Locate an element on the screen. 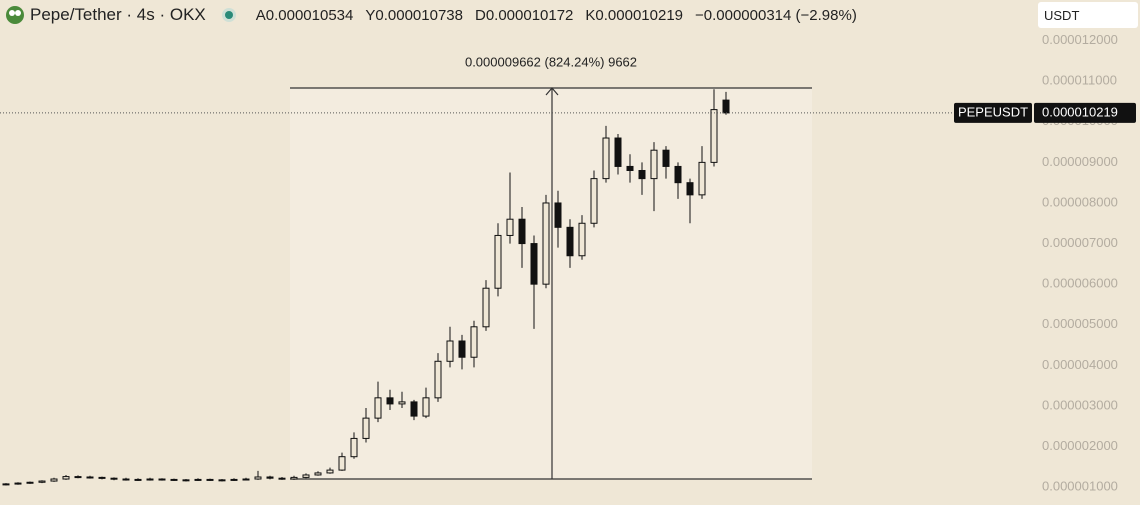 This screenshot has height=505, width=1140. ohlc-item: A0.000010534 is located at coordinates (305, 15).